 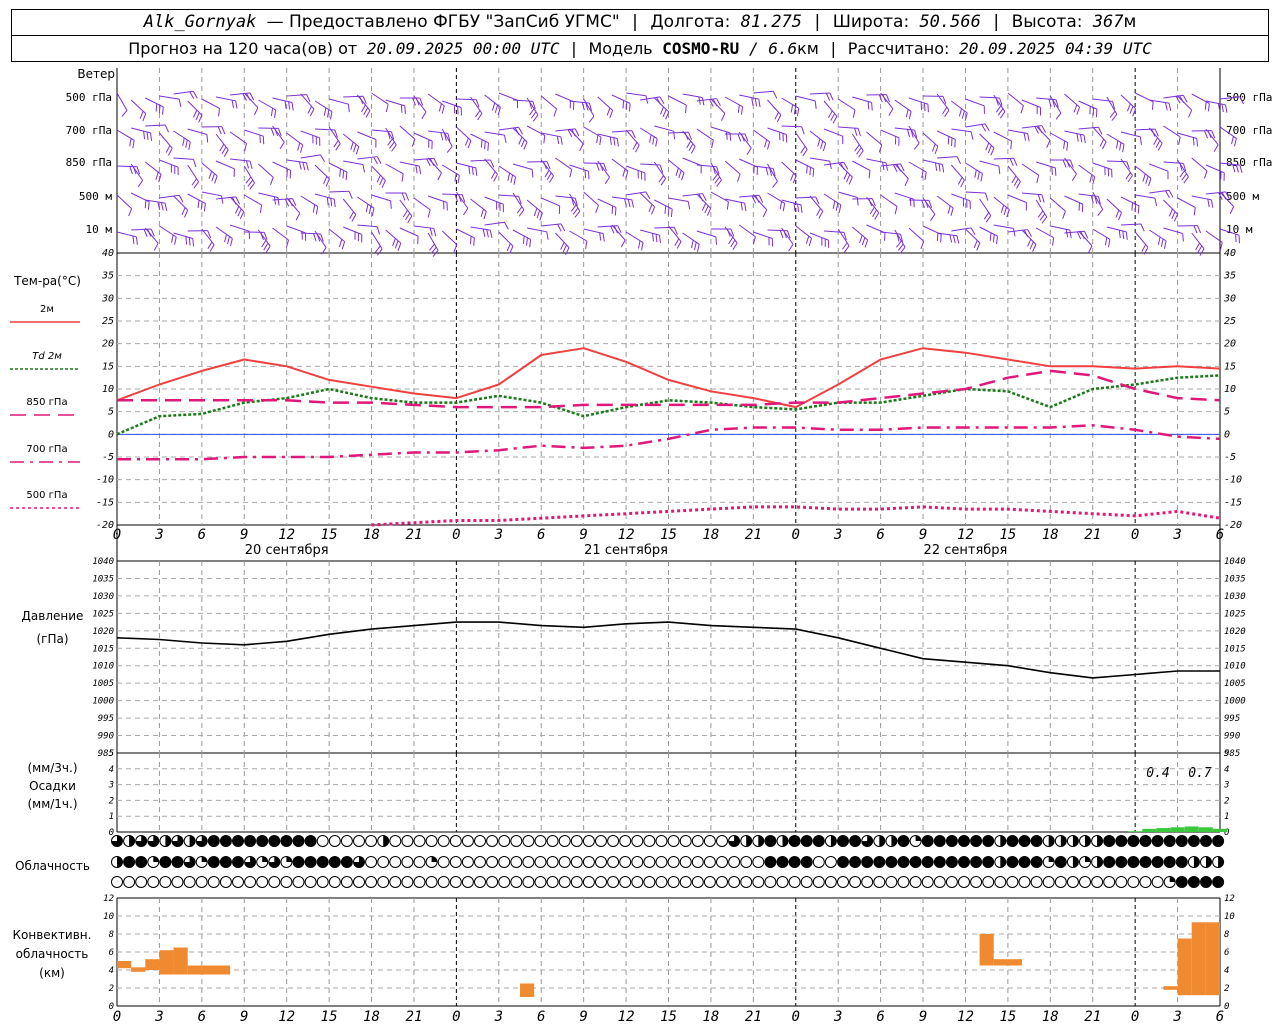 I want to click on cloud-symbol-half, so click(x=1196, y=862).